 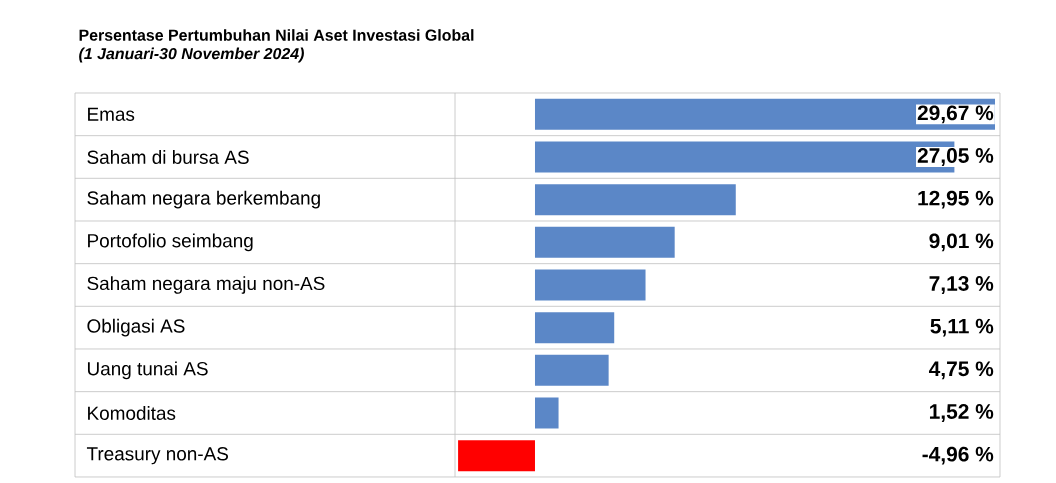 I want to click on text: Persentase Pertumbuhan Nilai Aset Investasi Global, so click(x=276, y=35).